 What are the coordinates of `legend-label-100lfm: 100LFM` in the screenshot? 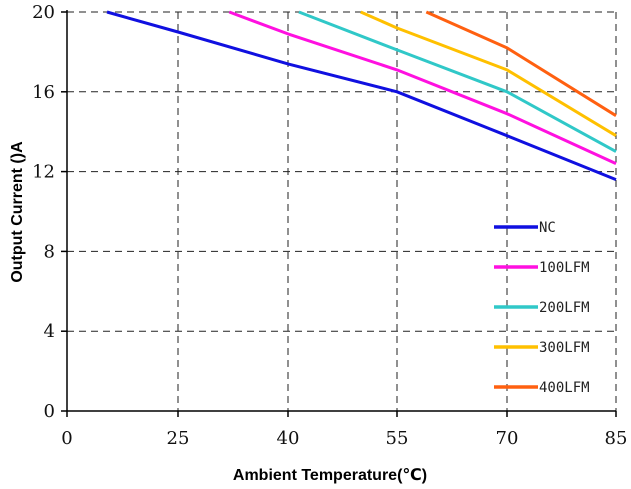 It's located at (564, 268).